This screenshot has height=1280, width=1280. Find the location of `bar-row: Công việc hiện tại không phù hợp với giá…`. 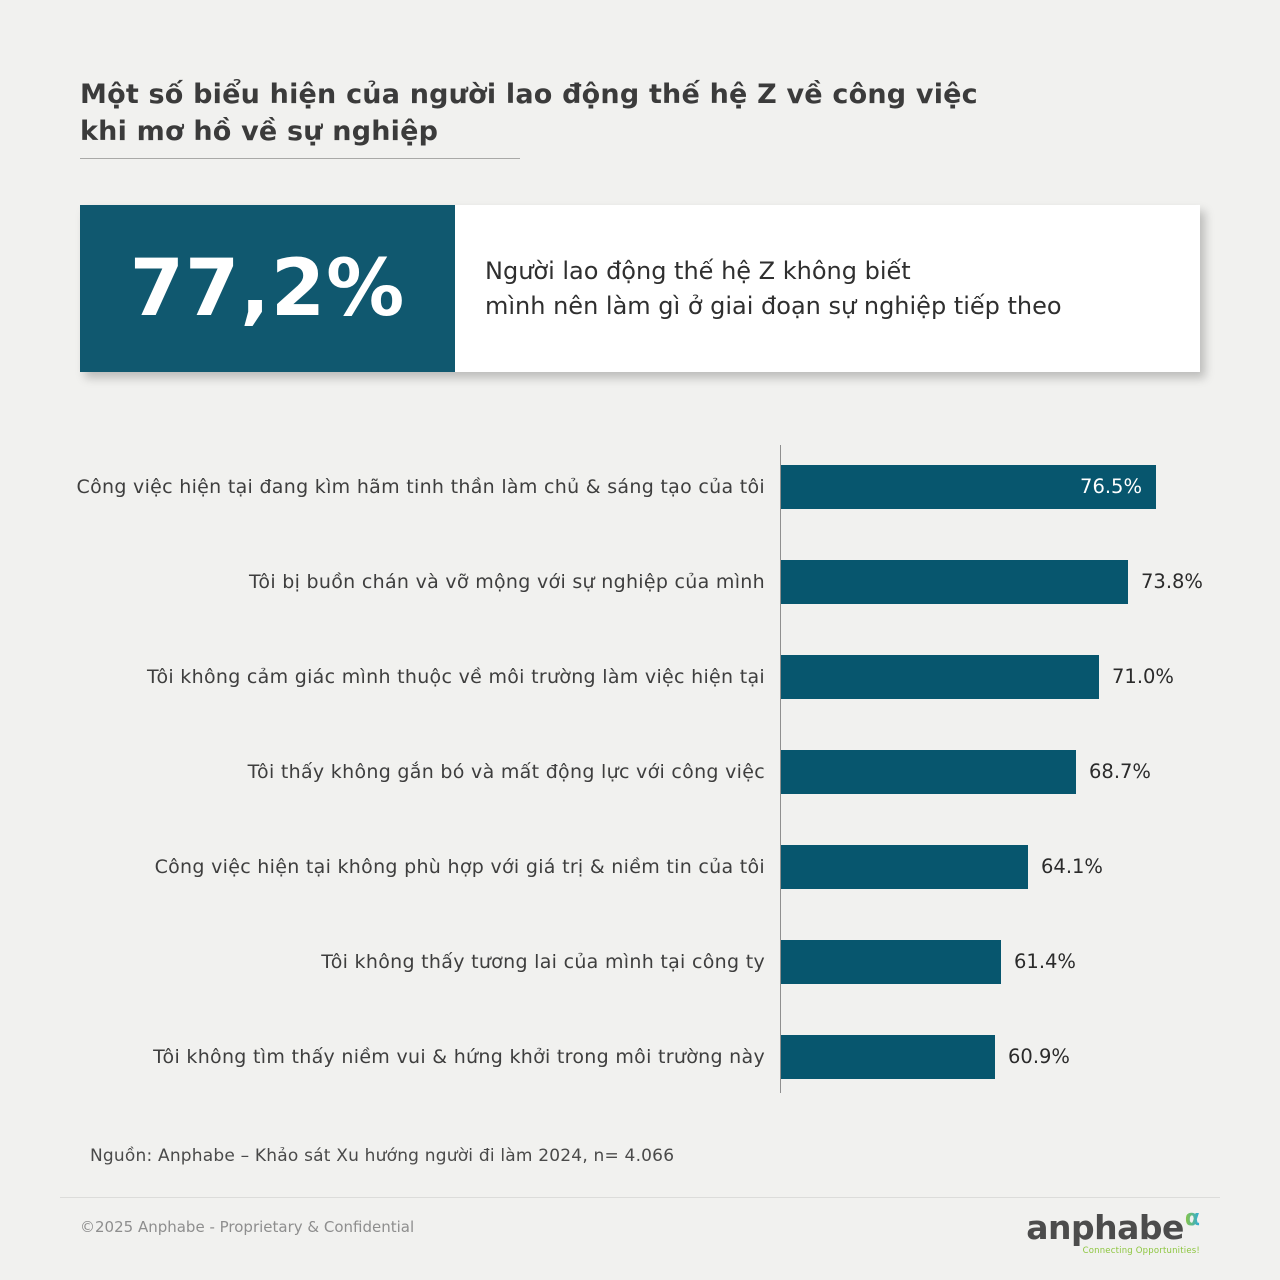

bar-row: Công việc hiện tại không phù hợp với giá… is located at coordinates (640, 867).